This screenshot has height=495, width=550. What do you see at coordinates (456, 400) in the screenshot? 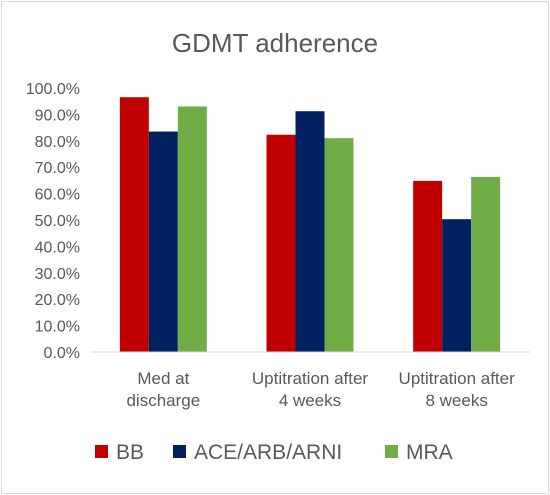
I see `category-label: 8 weeks` at bounding box center [456, 400].